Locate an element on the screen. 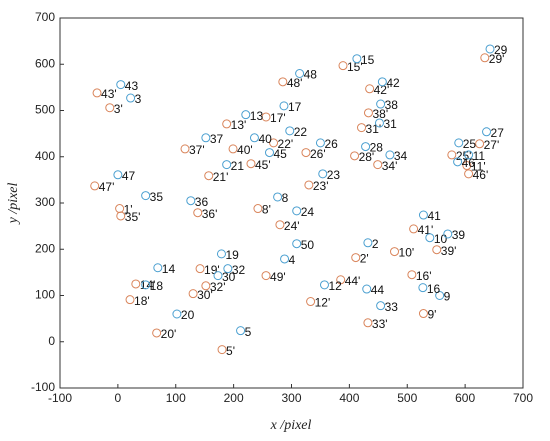  point-label: 10' is located at coordinates (407, 253).